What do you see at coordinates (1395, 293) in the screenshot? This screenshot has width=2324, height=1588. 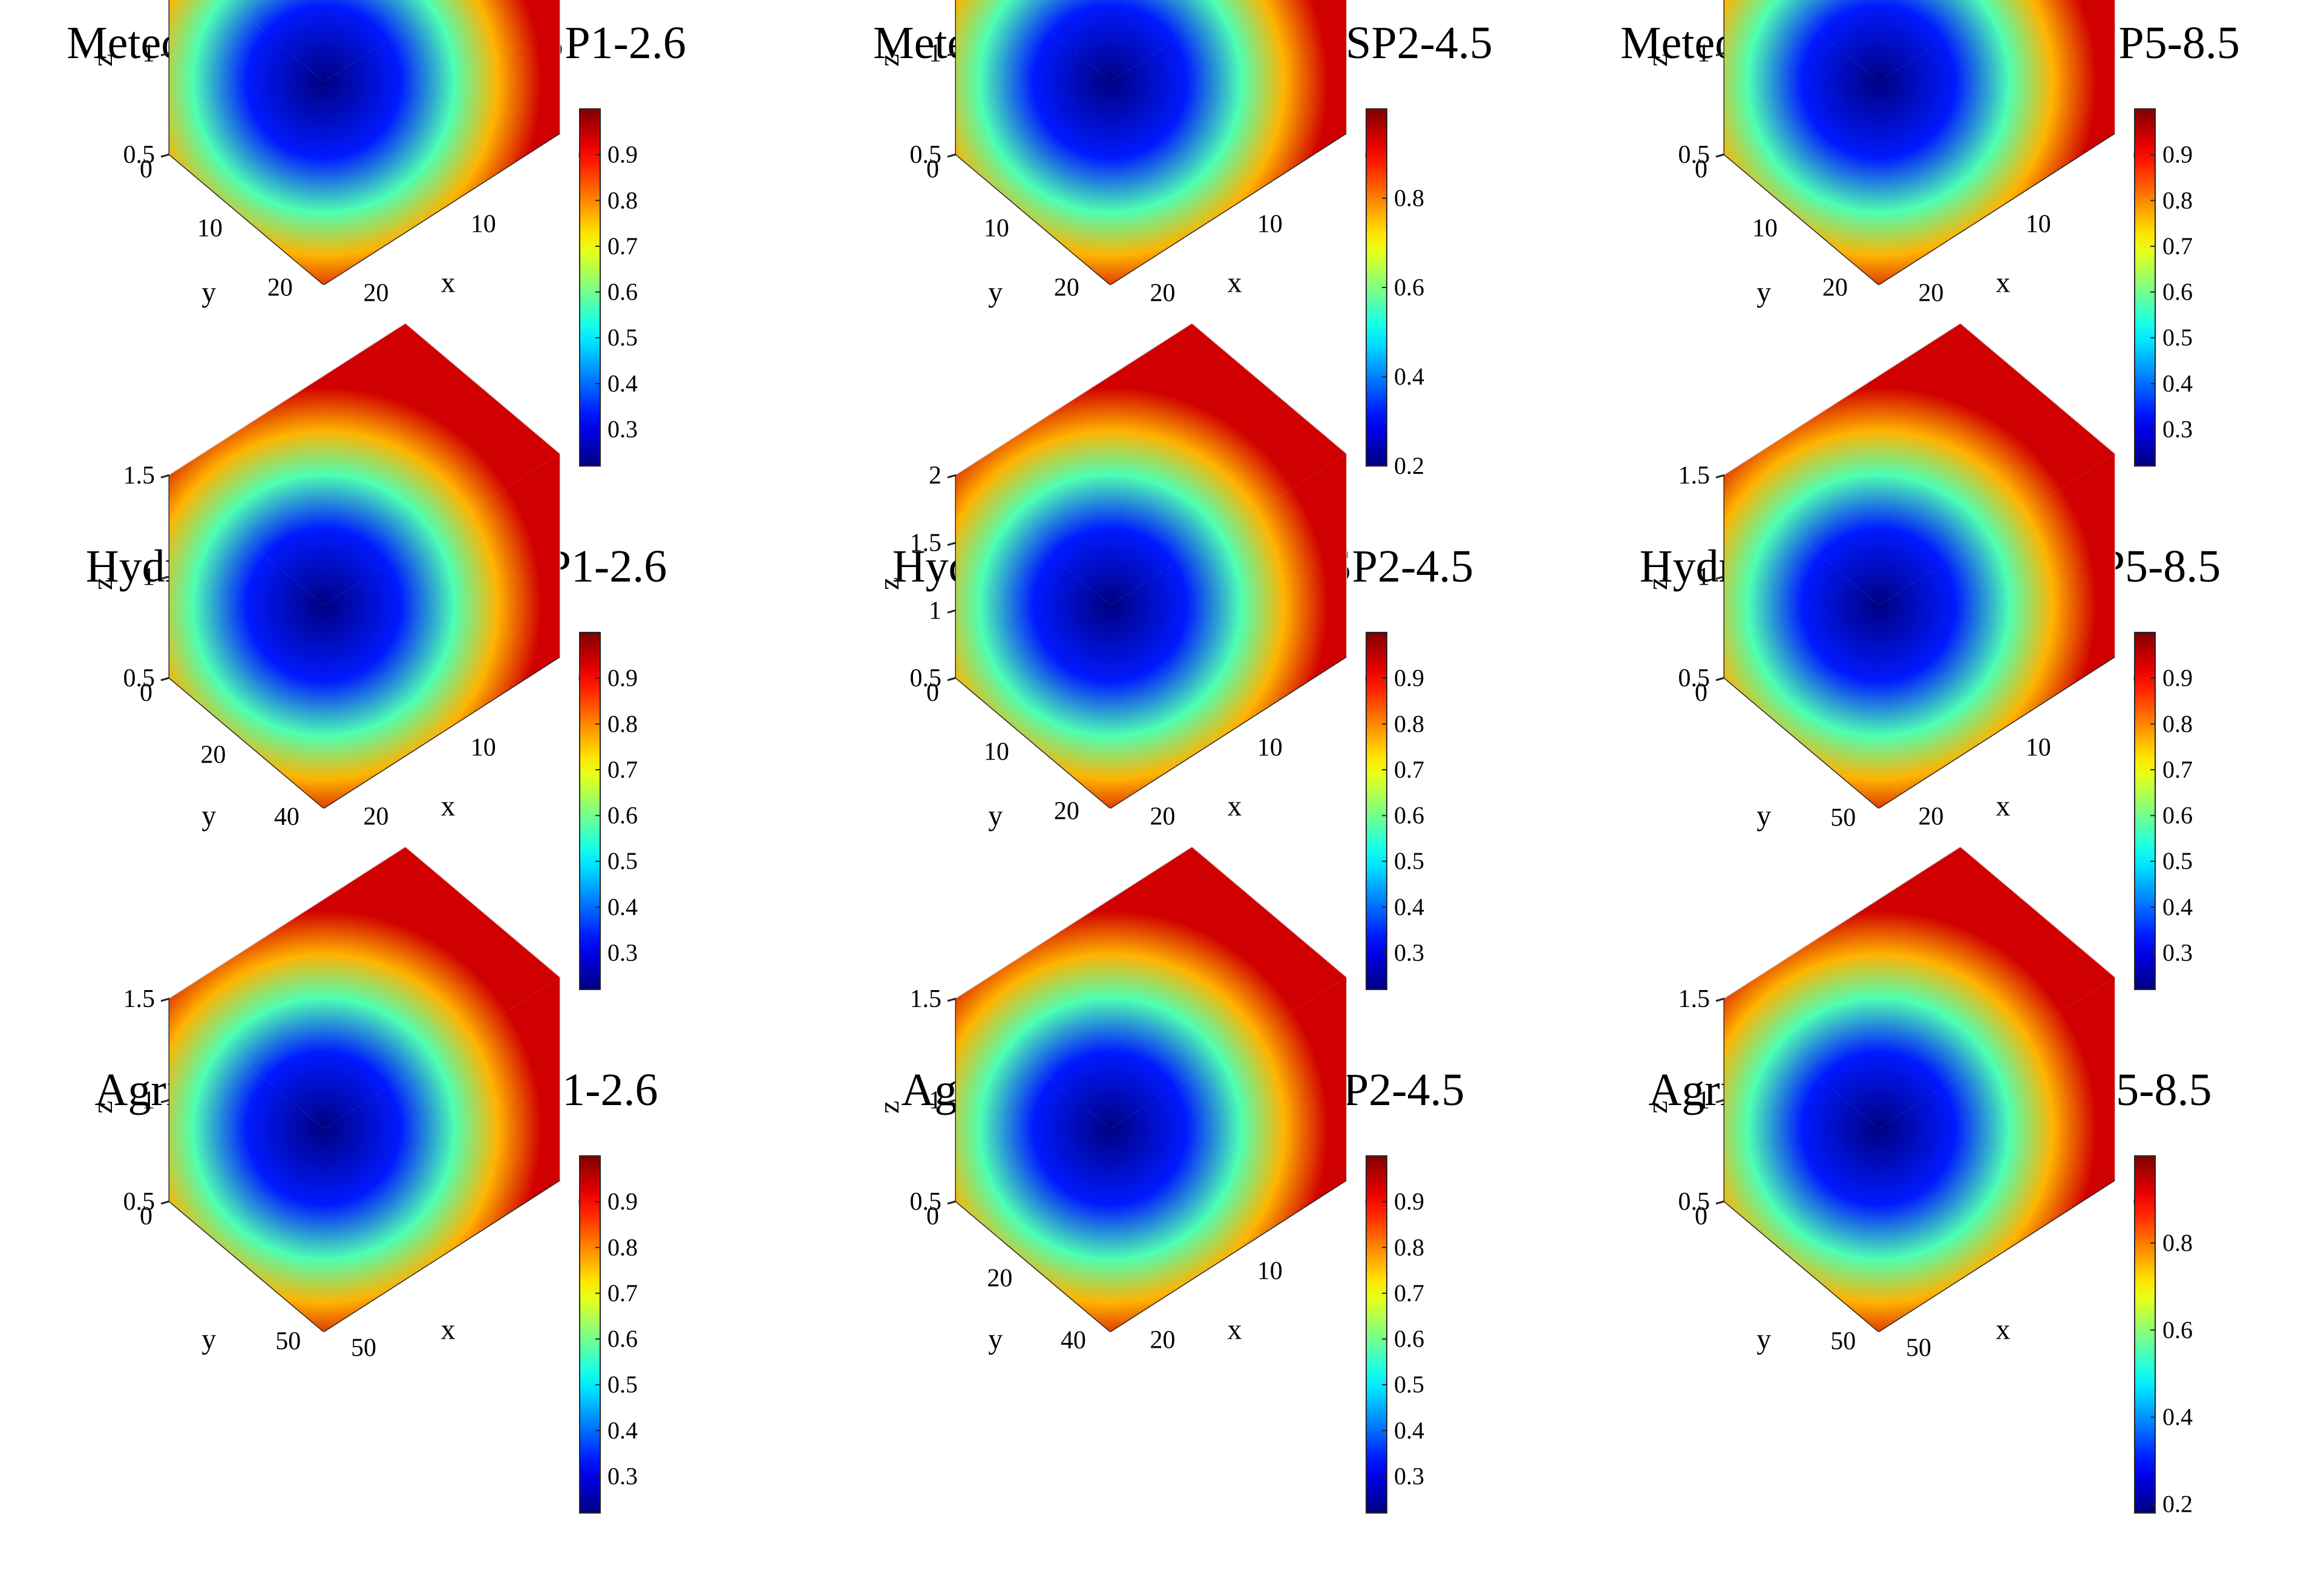 I see `colorbar: 0.2 0.4 0.6 0.8` at bounding box center [1395, 293].